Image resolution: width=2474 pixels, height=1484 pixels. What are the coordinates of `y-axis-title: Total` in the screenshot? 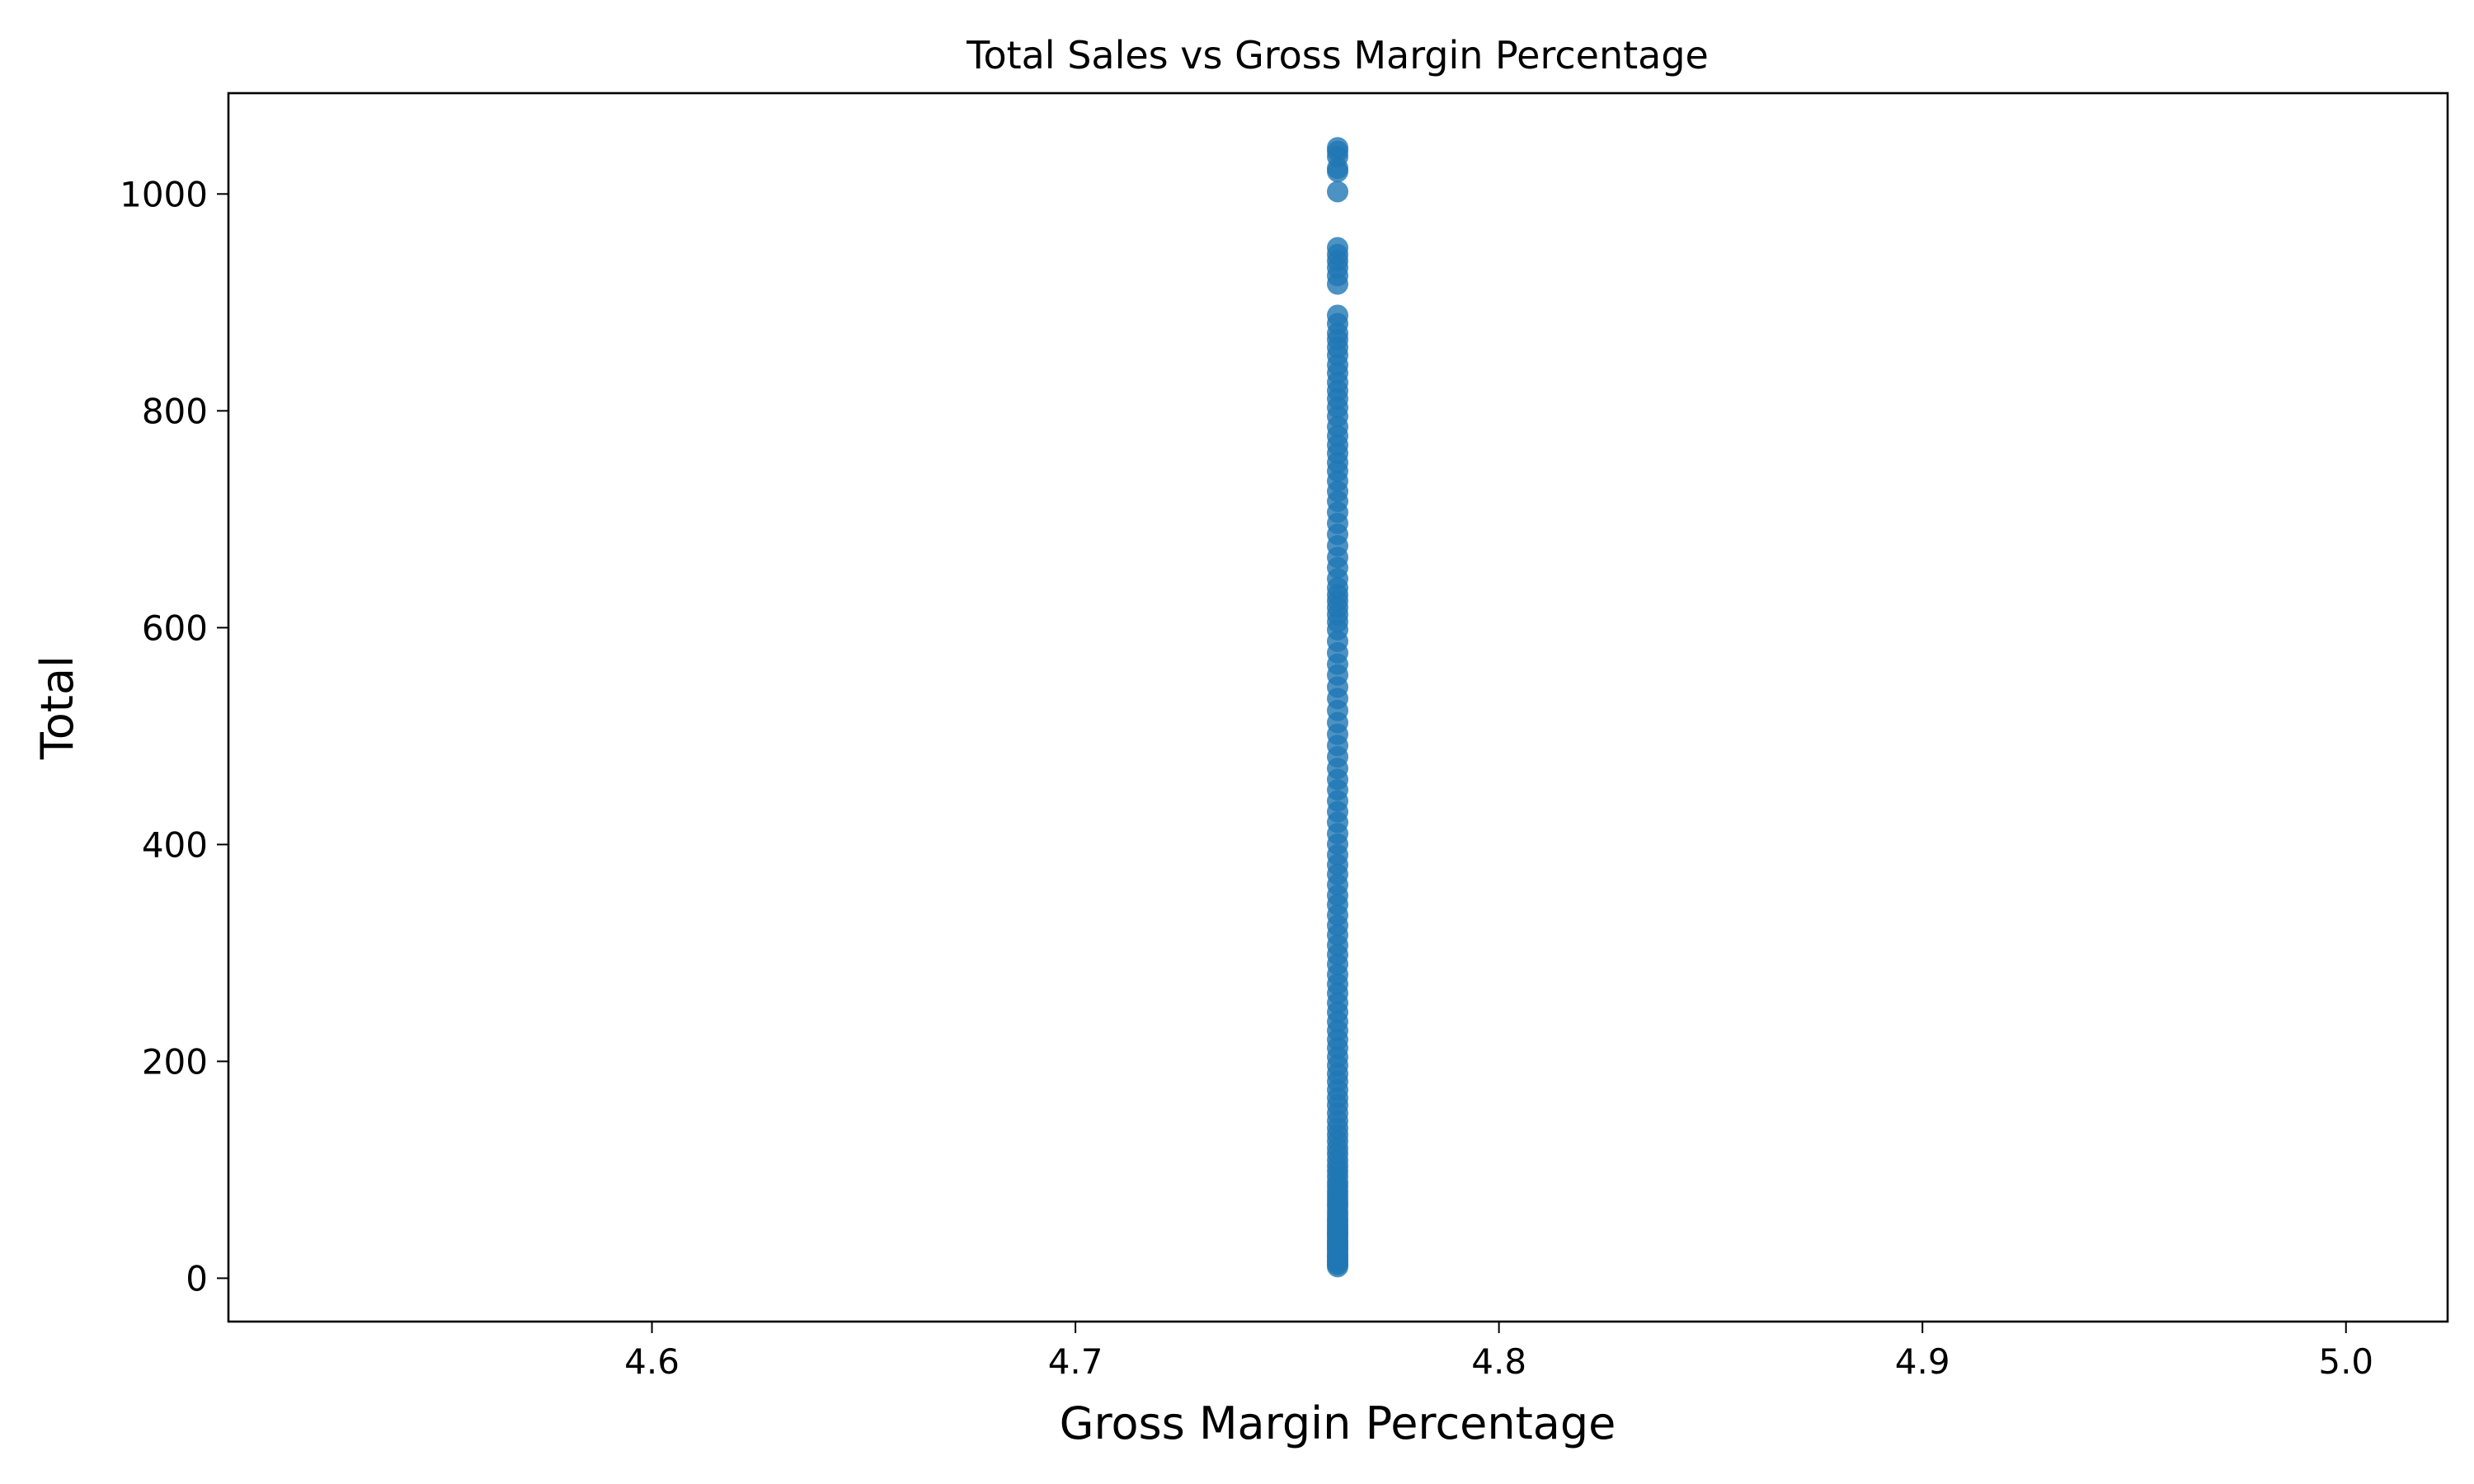 It's located at (57, 707).